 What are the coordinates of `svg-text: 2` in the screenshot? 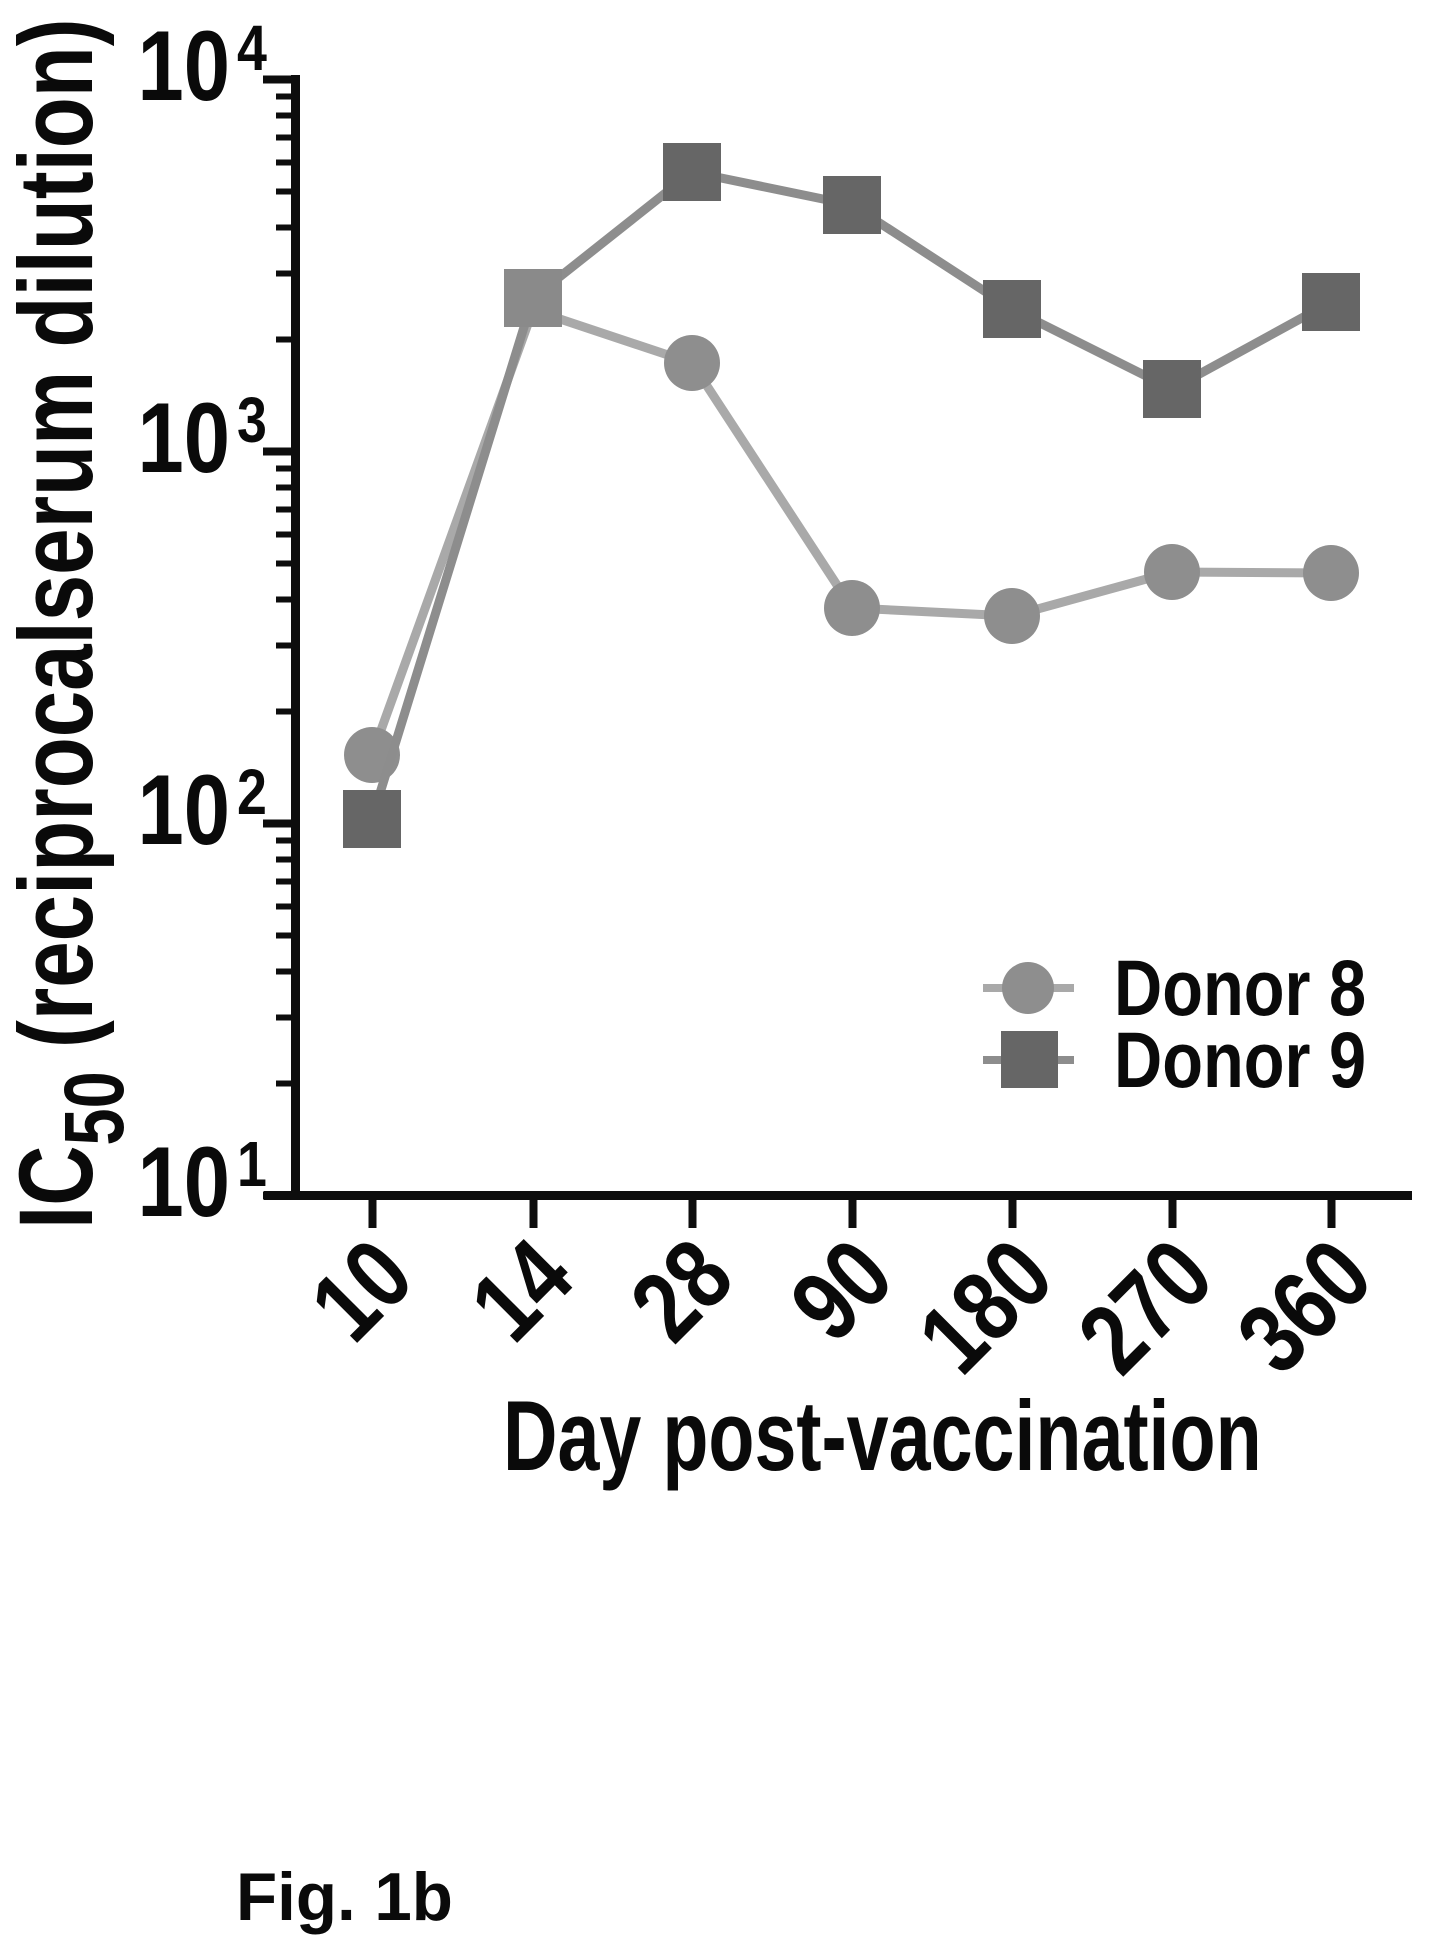 It's located at (252, 792).